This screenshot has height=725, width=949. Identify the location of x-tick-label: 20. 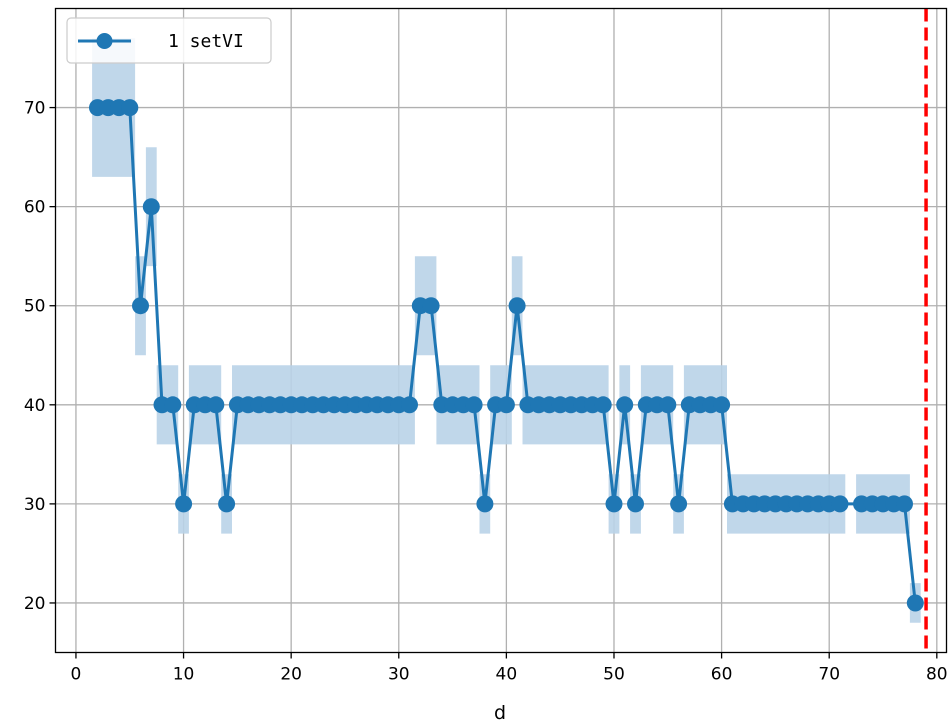
(291, 675).